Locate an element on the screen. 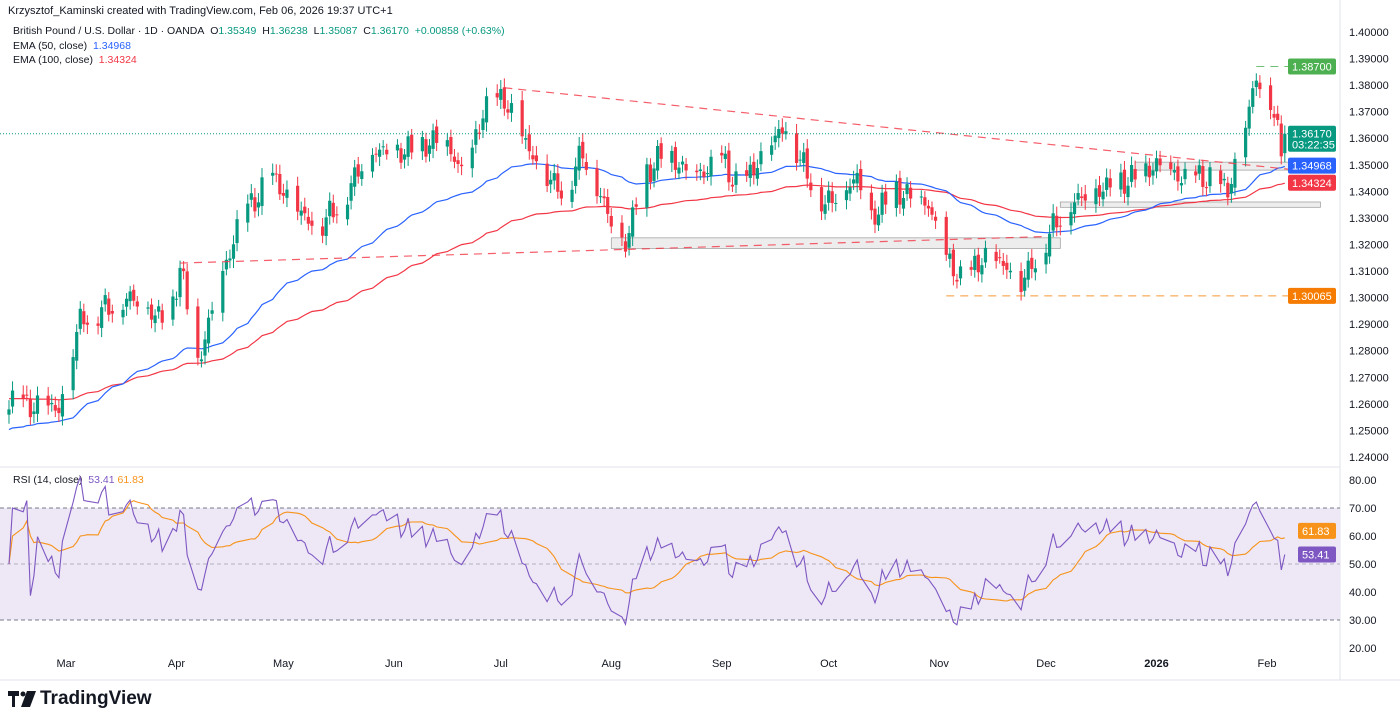  rsi-value-label-bg is located at coordinates (1317, 530).